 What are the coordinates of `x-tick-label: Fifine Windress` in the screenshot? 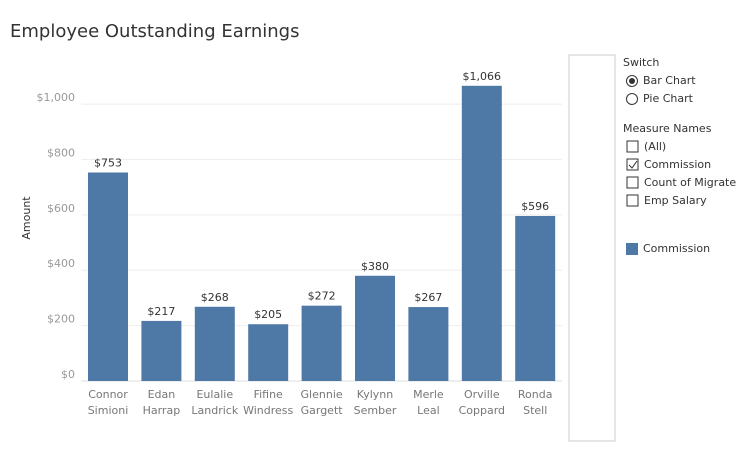 It's located at (268, 402).